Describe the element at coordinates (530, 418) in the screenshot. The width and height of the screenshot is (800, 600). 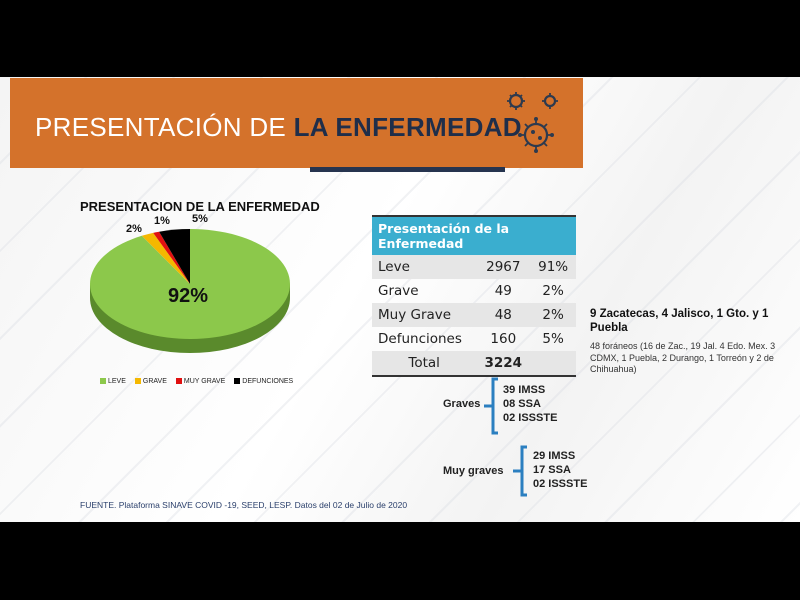
I see `graves-item: 02 ISSSTE` at that location.